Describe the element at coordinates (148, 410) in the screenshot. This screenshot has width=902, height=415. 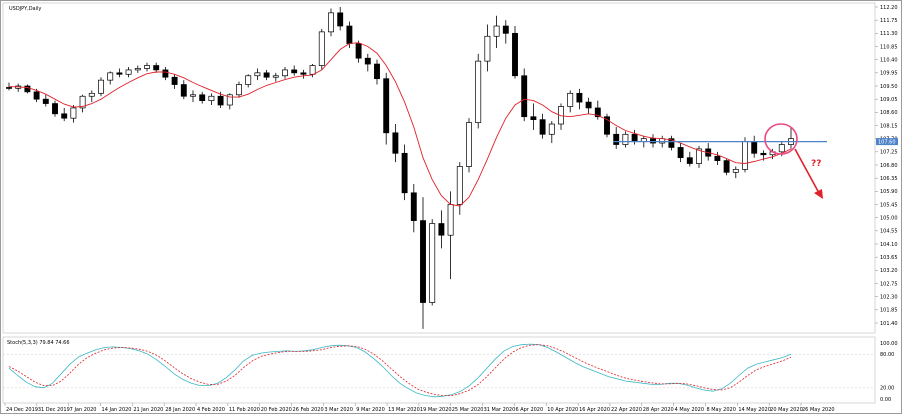
I see `date-tick-label: 21 Jan 2020` at that location.